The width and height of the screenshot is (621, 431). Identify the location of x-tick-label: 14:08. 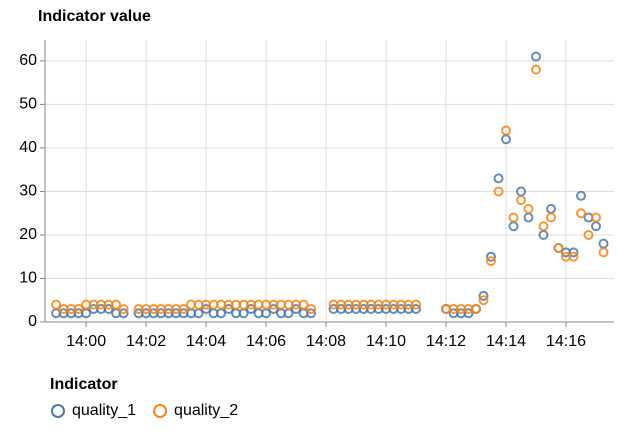
(326, 341).